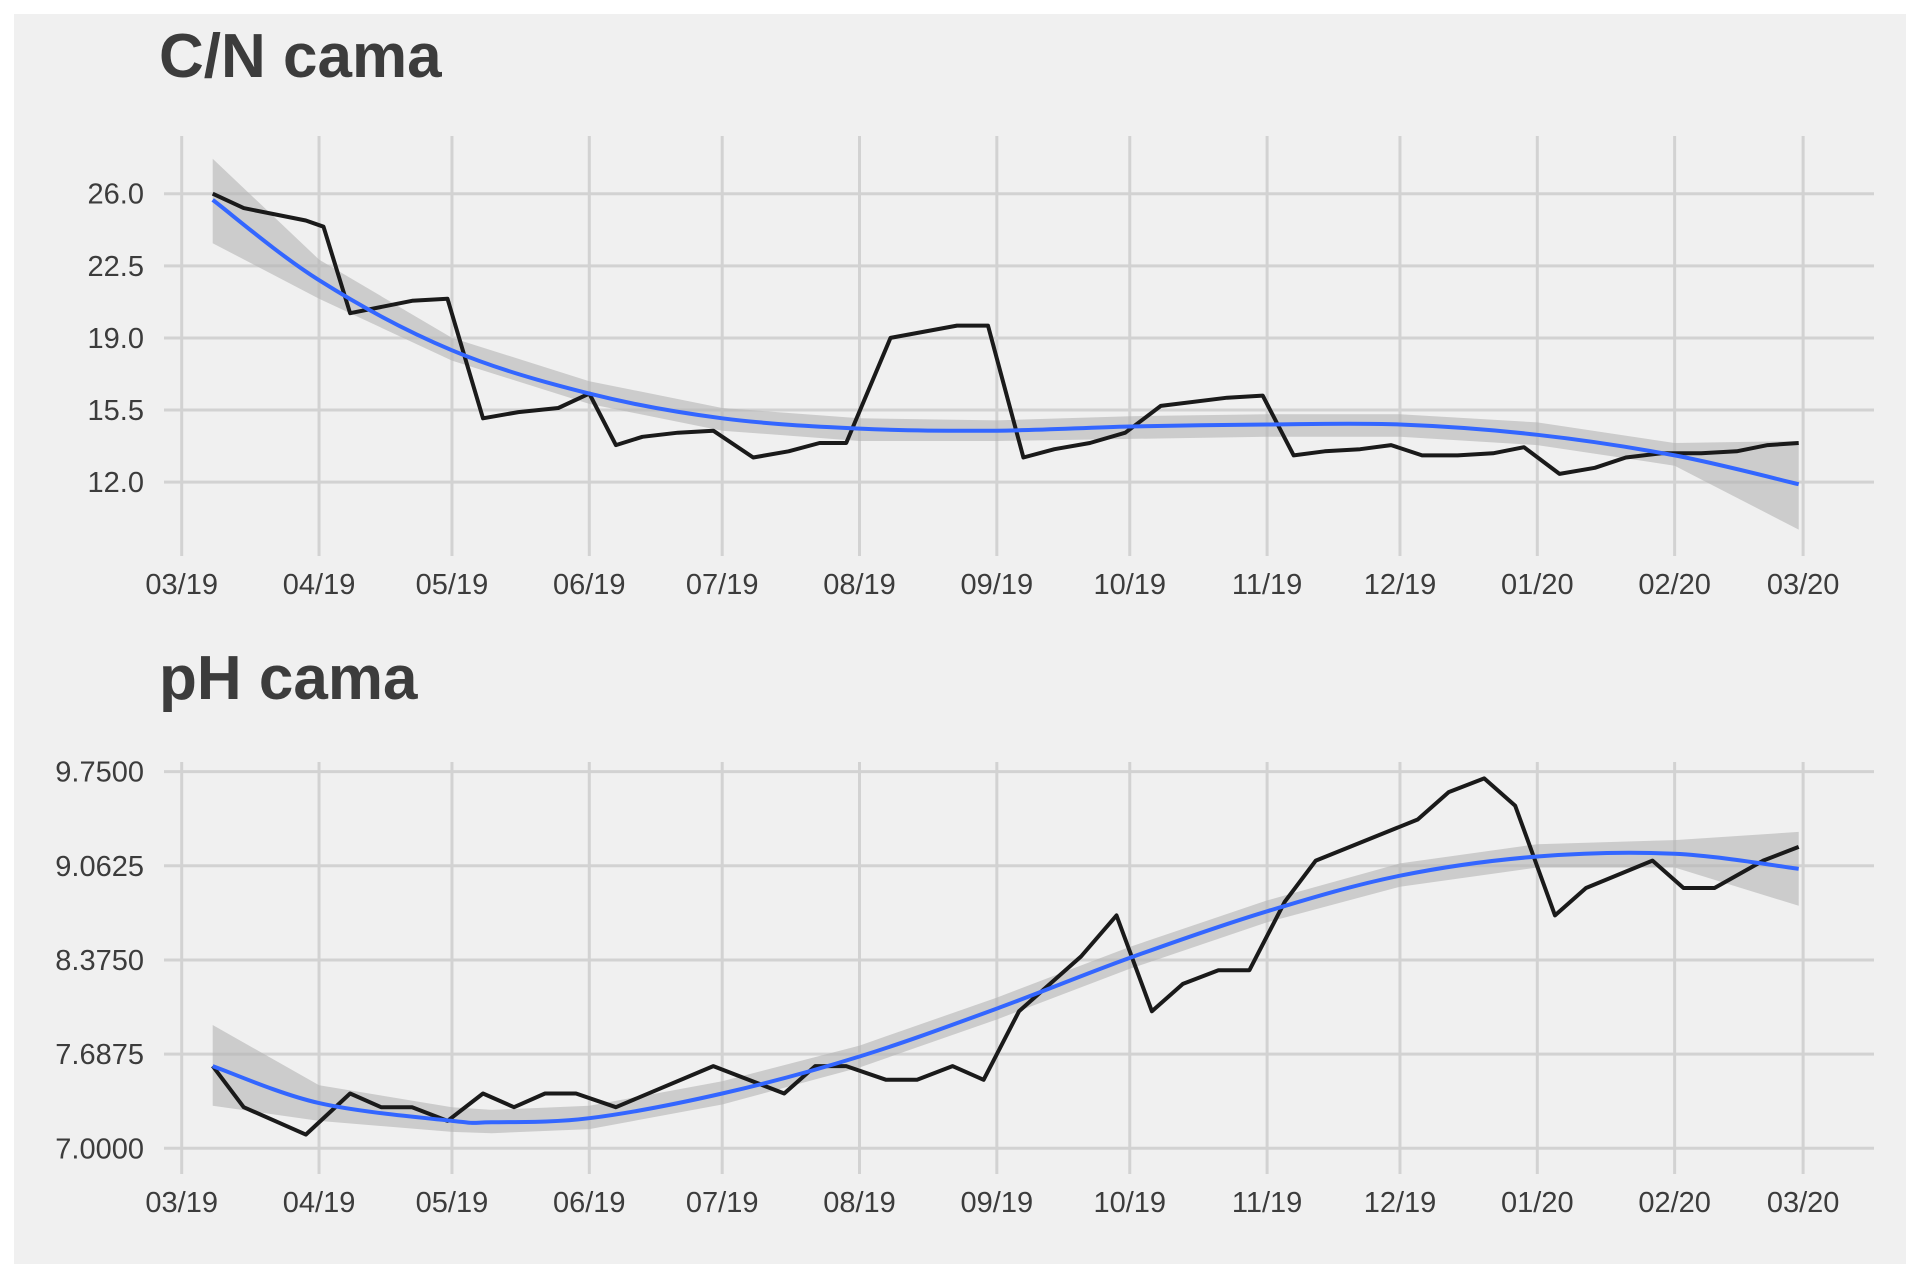  What do you see at coordinates (116, 483) in the screenshot?
I see `y-tick-label: 12.0` at bounding box center [116, 483].